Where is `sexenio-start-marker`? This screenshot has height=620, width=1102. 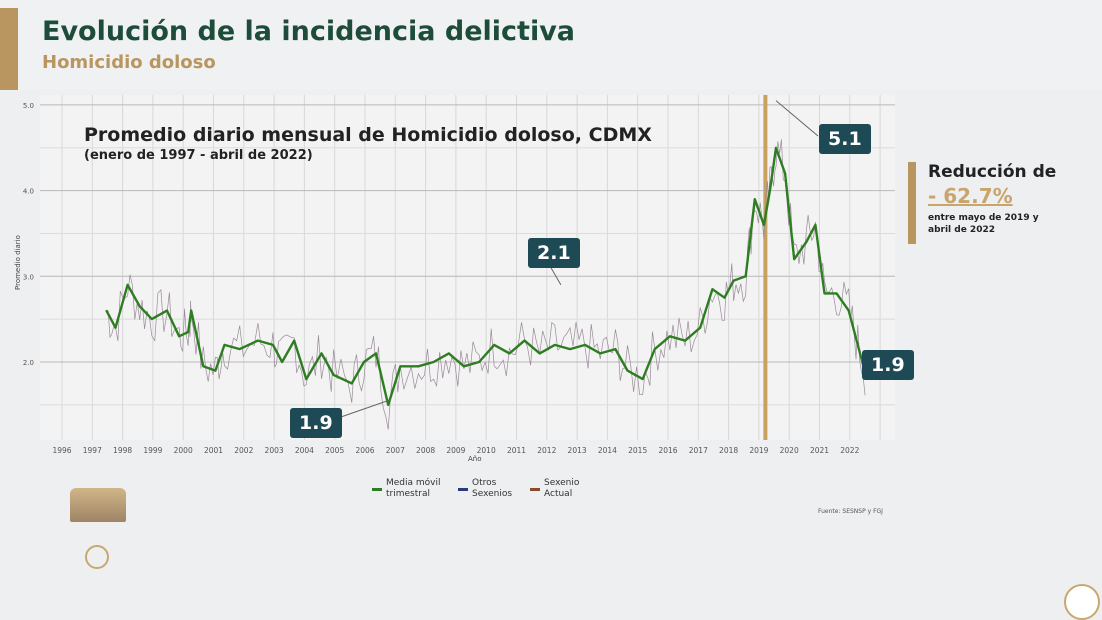
sexenio-start-marker is located at coordinates (765, 267).